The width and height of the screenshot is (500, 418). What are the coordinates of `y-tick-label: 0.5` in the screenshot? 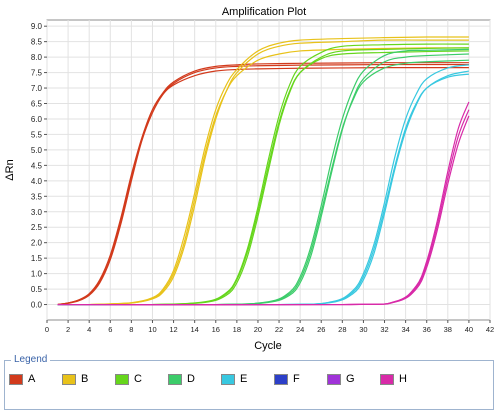 It's located at (37, 289).